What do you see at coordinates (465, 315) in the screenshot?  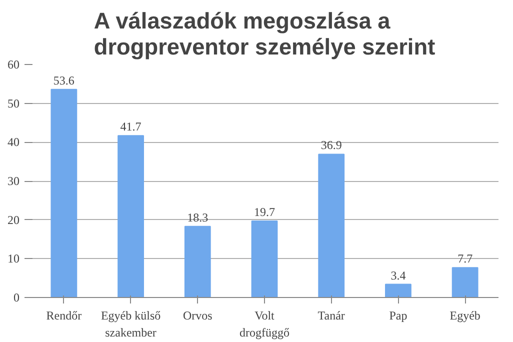 I see `x-tick-label: Egyéb` at bounding box center [465, 315].